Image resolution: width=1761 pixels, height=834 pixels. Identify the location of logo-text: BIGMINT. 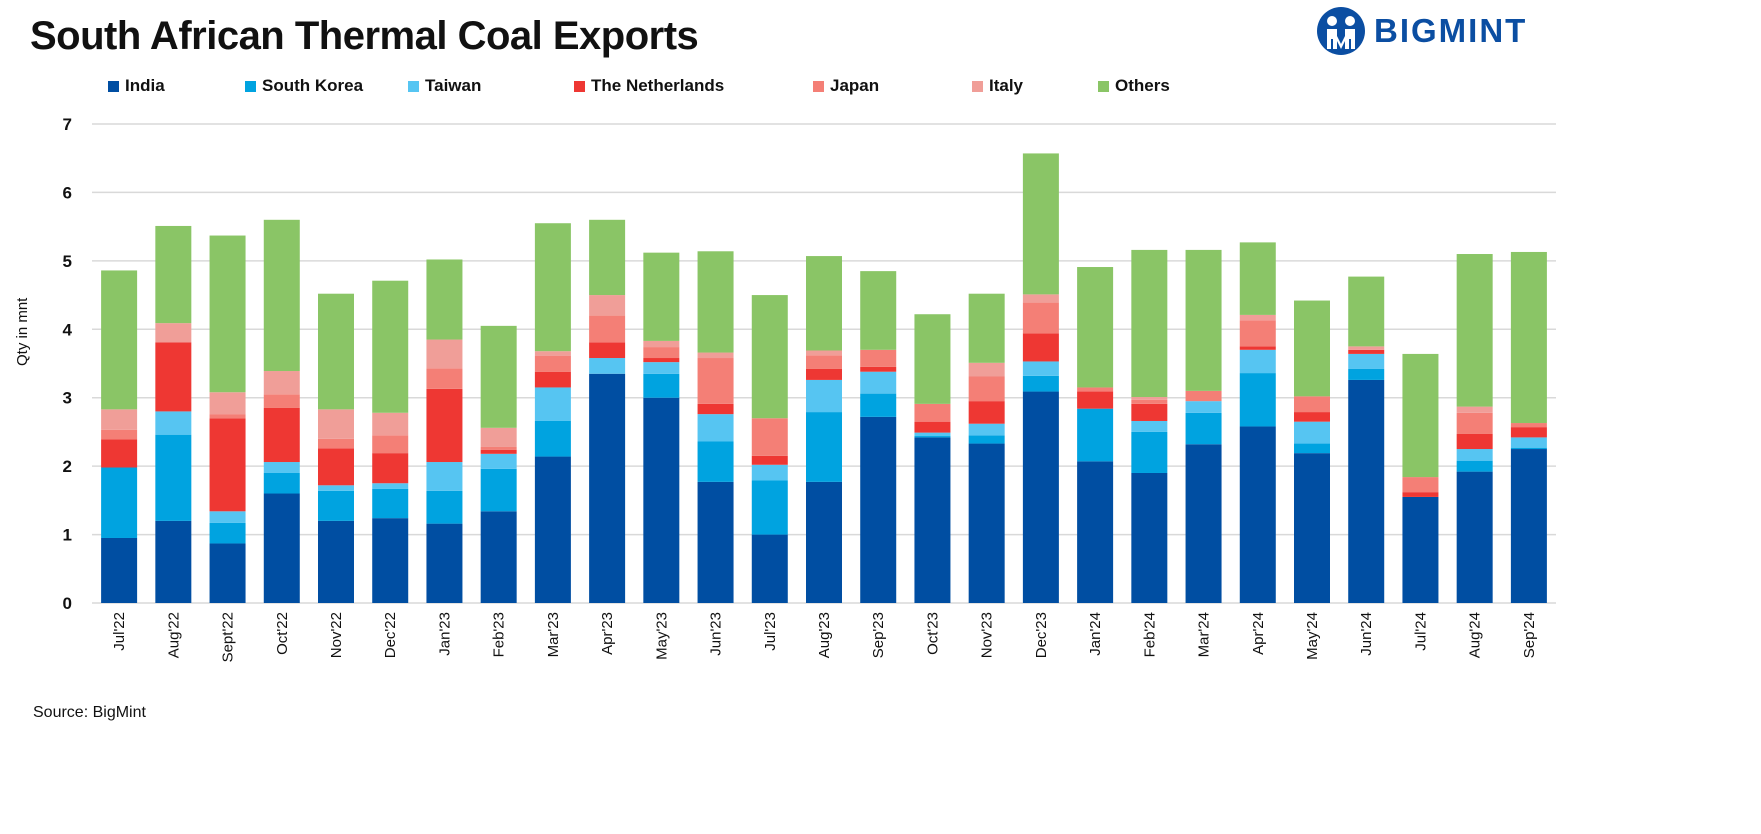
(1451, 30).